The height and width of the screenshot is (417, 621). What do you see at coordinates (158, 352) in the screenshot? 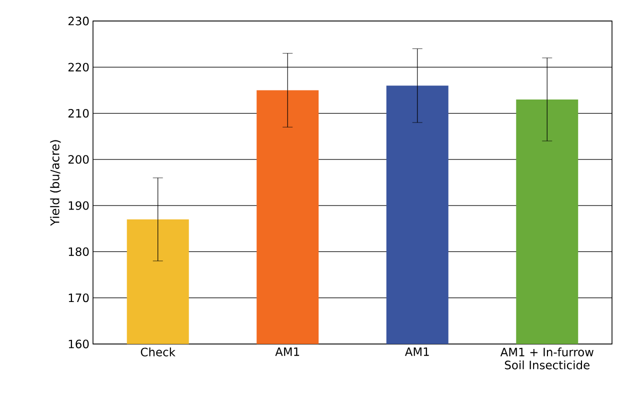
I see `x-tick-label: Check` at bounding box center [158, 352].